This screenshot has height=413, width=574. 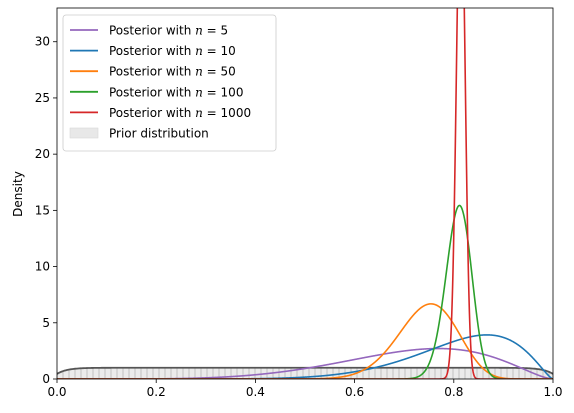 I want to click on y-tick-label: 15, so click(x=42, y=210).